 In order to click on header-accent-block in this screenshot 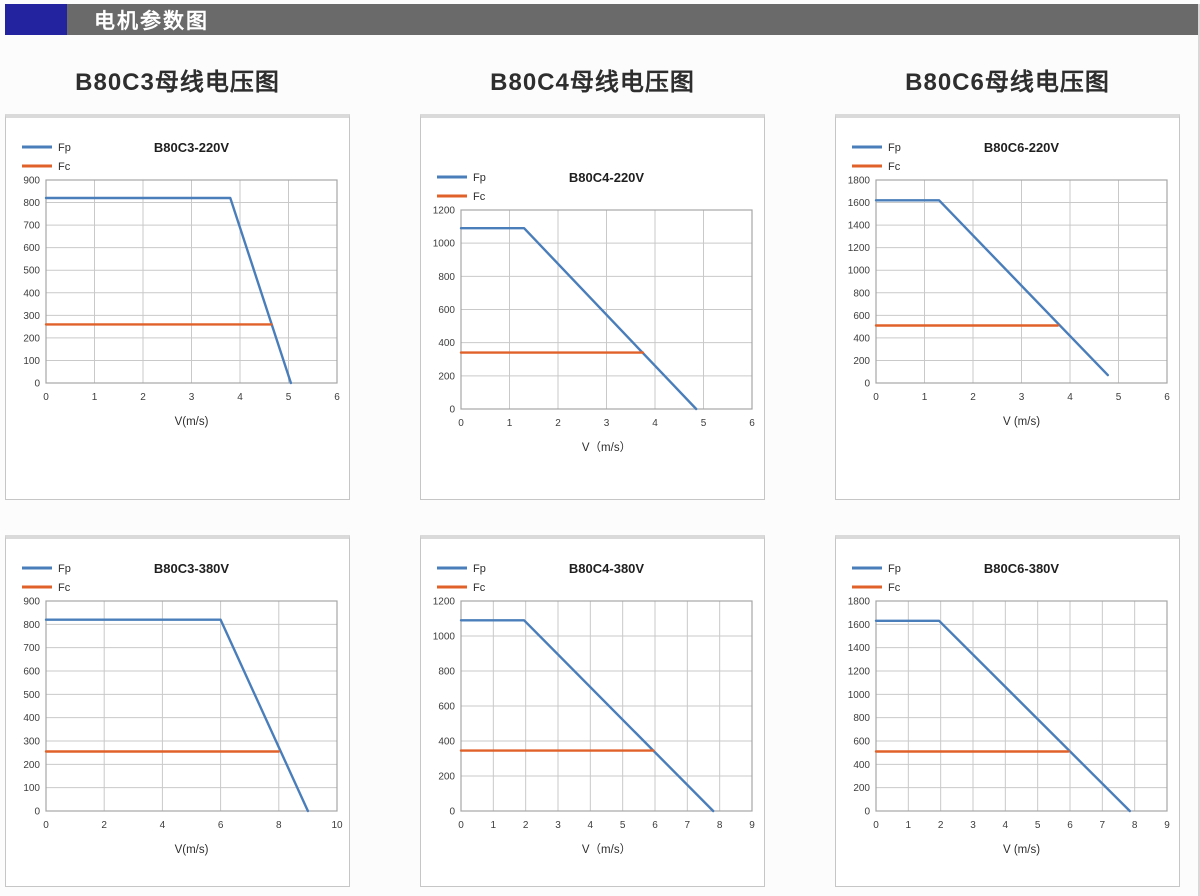, I will do `click(36, 19)`.